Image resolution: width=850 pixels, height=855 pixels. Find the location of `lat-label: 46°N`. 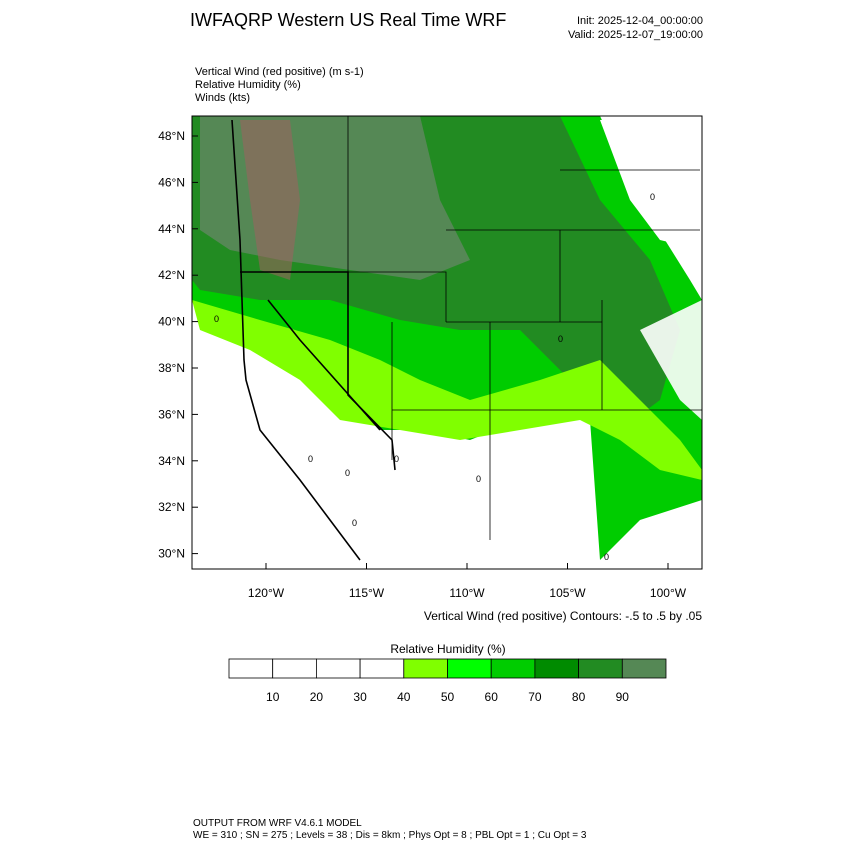

lat-label: 46°N is located at coordinates (171, 182).